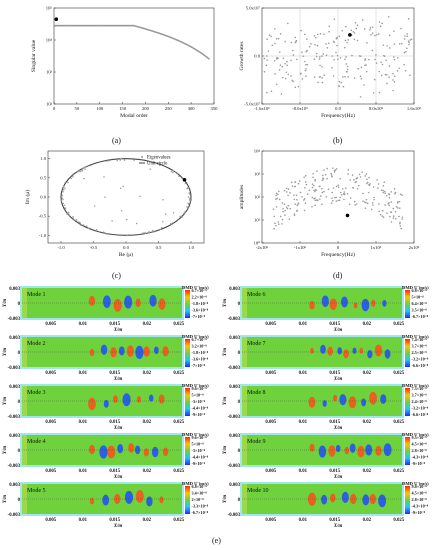 The height and width of the screenshot is (550, 441). What do you see at coordinates (367, 471) in the screenshot?
I see `x-tick-label: 0.02` at bounding box center [367, 471].